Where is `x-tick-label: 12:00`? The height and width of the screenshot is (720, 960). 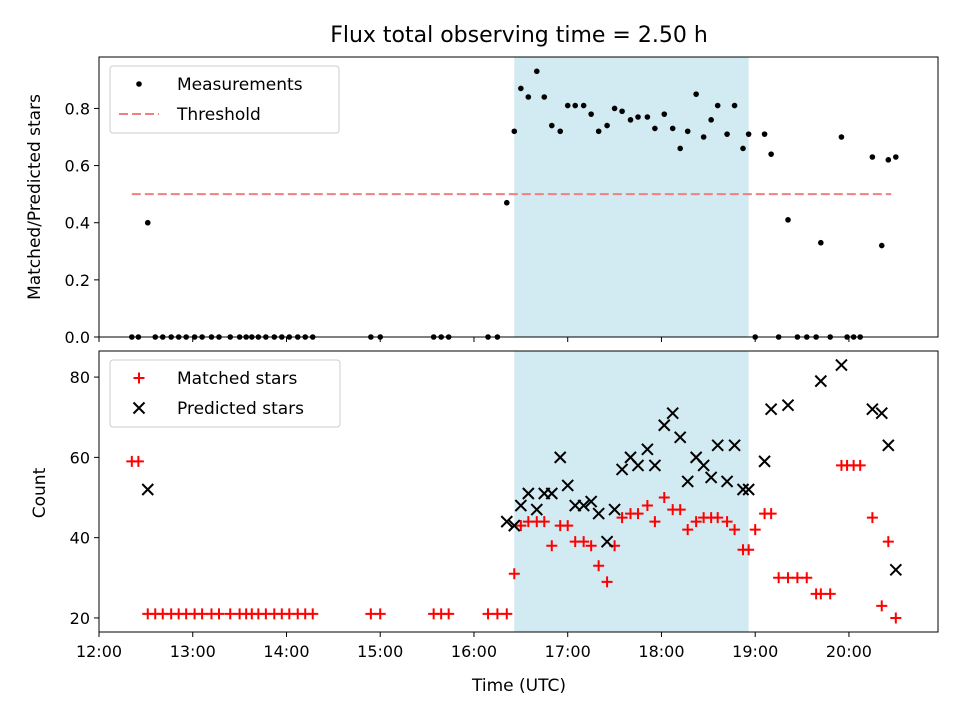
x-tick-label: 12:00 is located at coordinates (99, 651).